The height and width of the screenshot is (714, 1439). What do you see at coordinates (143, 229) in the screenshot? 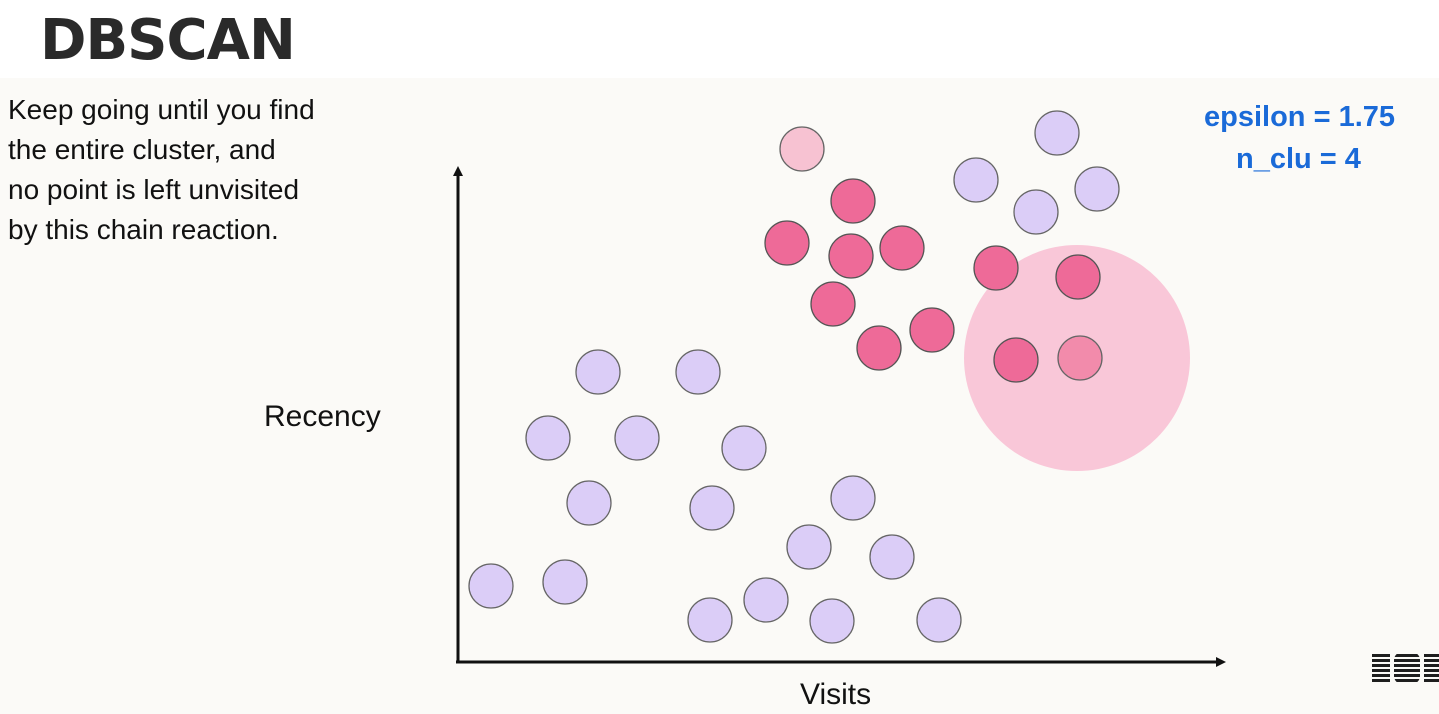
I see `caption-line: by this chain reaction.` at bounding box center [143, 229].